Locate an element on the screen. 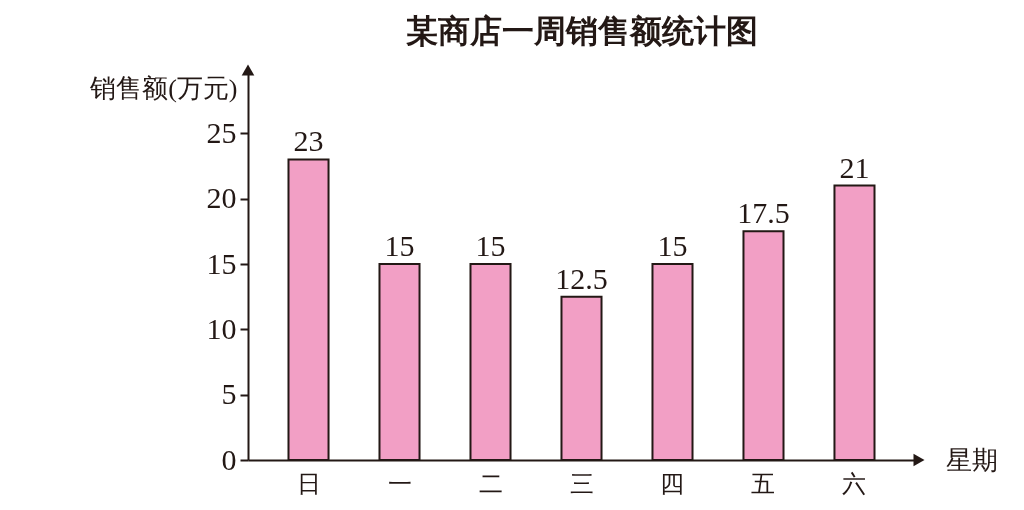 The width and height of the screenshot is (1024, 510). x-tick-label: 一 is located at coordinates (399, 483).